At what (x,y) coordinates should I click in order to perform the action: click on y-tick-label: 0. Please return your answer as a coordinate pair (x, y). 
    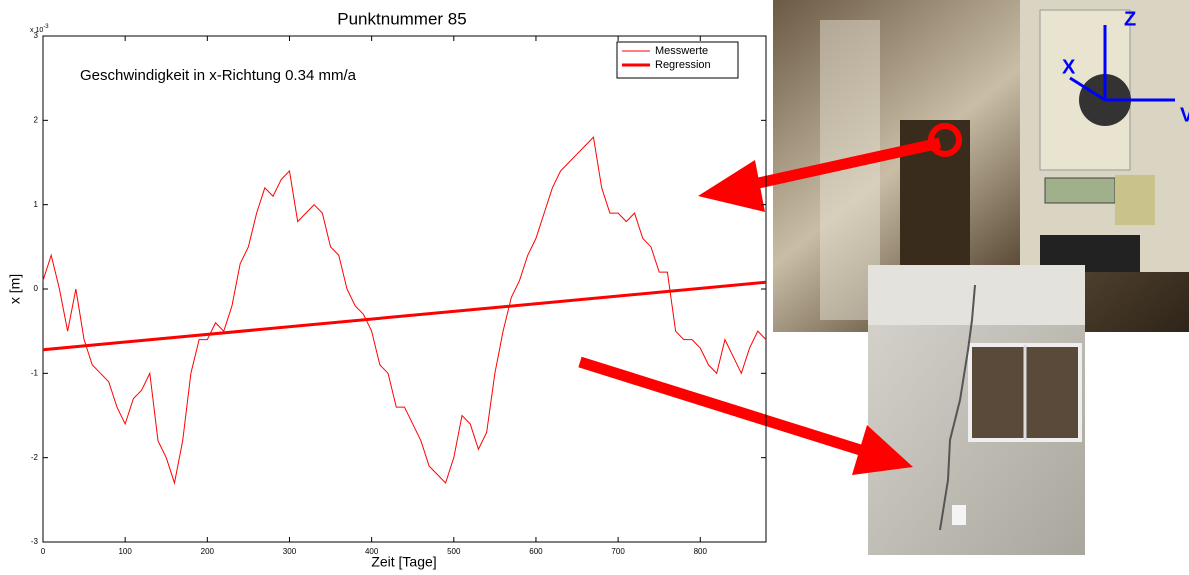
    Looking at the image, I should click on (36, 288).